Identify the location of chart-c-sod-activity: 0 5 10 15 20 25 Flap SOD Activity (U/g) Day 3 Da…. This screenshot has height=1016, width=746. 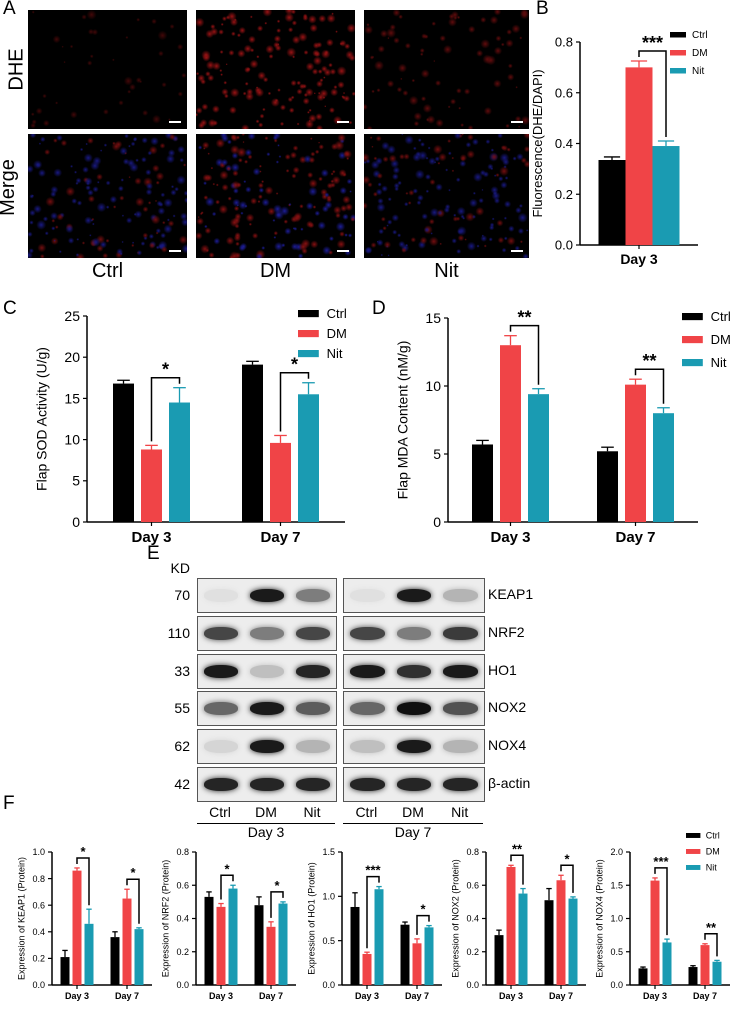
(190, 426).